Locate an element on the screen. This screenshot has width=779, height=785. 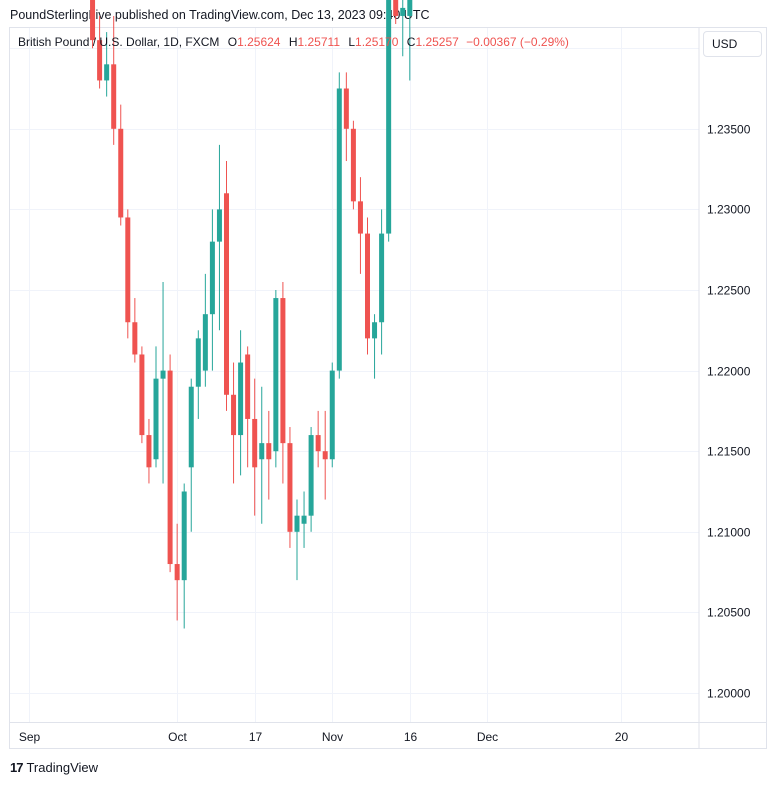
y-tick-label: 1.23500 is located at coordinates (729, 130).